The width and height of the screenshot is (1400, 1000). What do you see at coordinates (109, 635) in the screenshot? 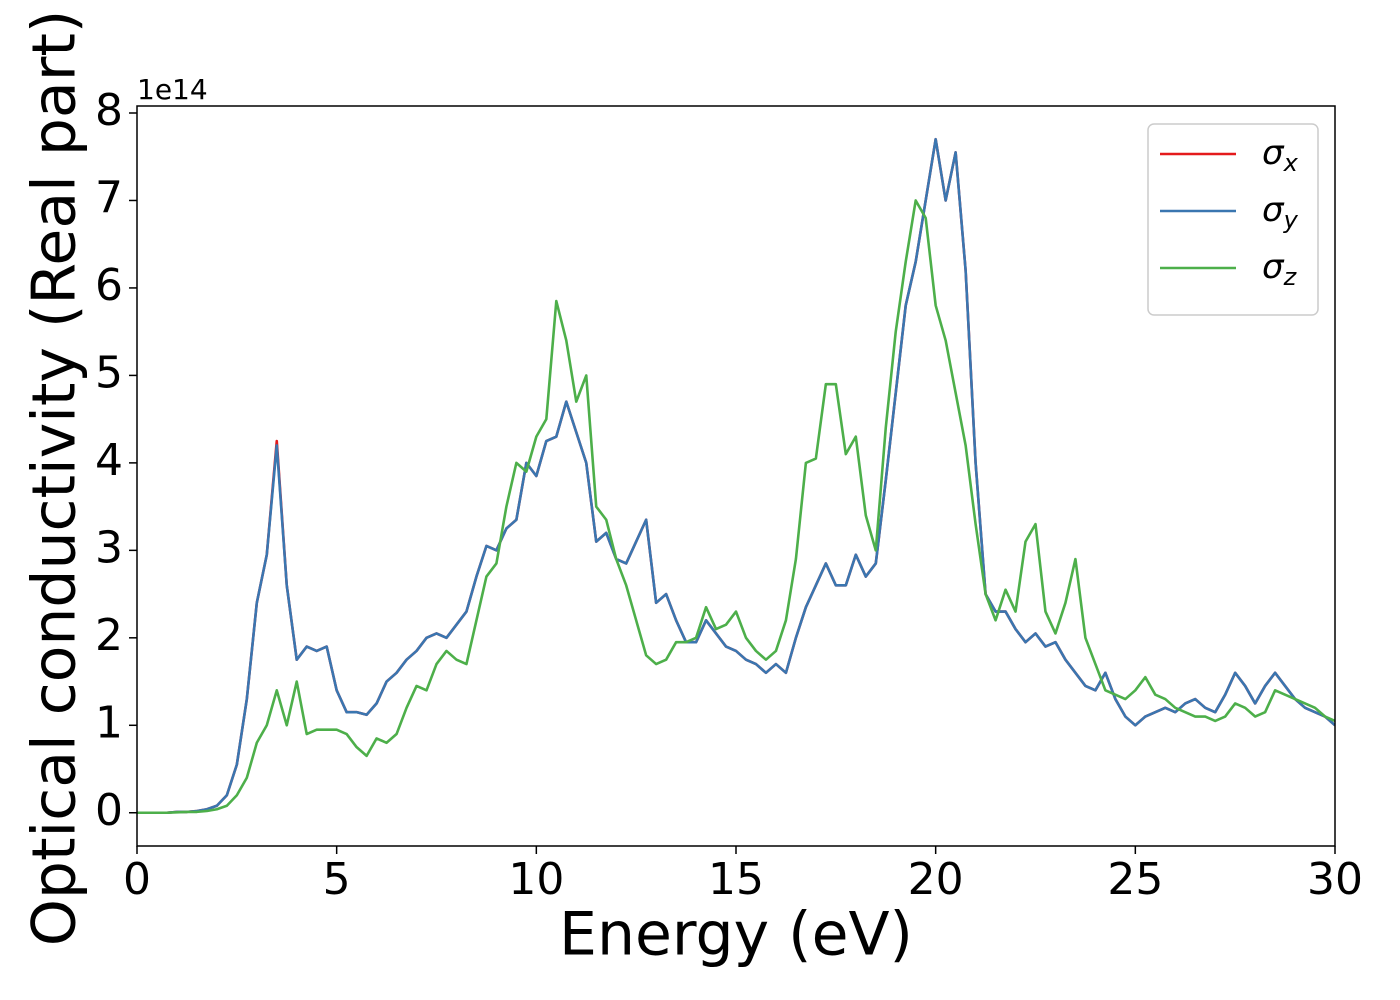
I see `y-tick-label: 2` at bounding box center [109, 635].